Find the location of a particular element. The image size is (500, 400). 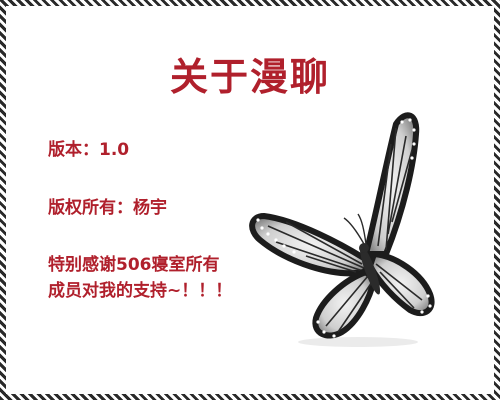

version-text: 版本：1.0 is located at coordinates (89, 150).